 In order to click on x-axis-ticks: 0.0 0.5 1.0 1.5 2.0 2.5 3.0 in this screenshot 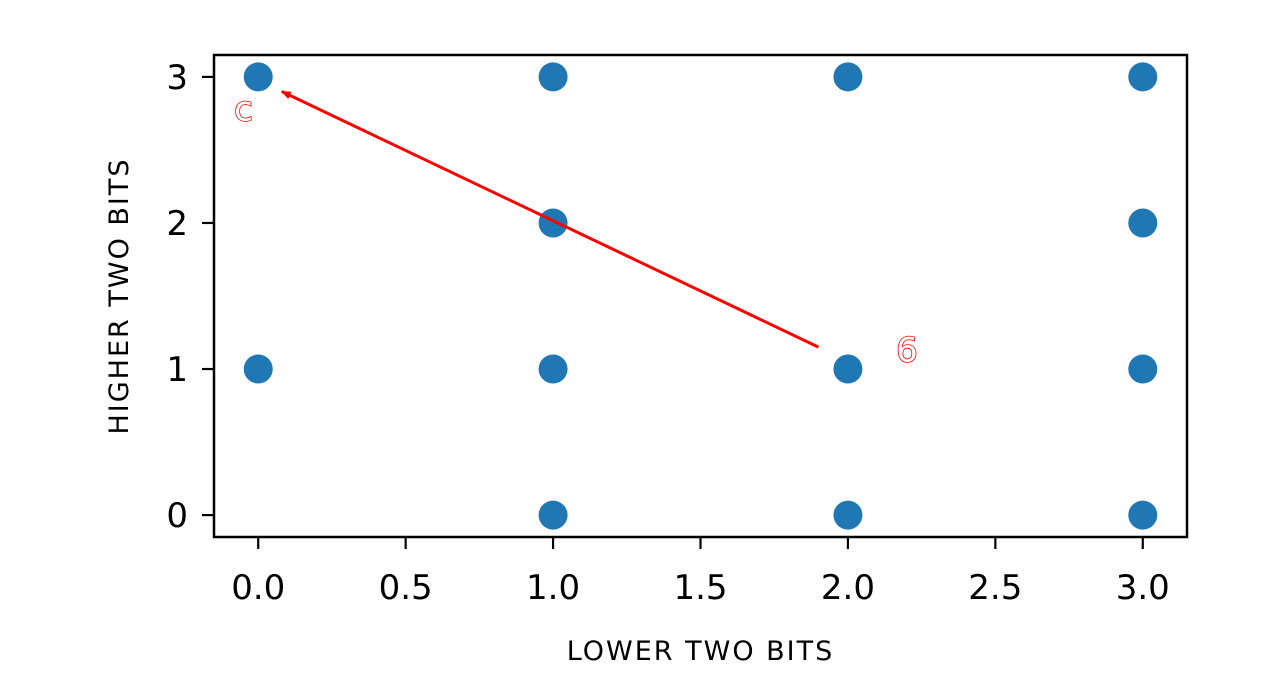, I will do `click(700, 572)`.